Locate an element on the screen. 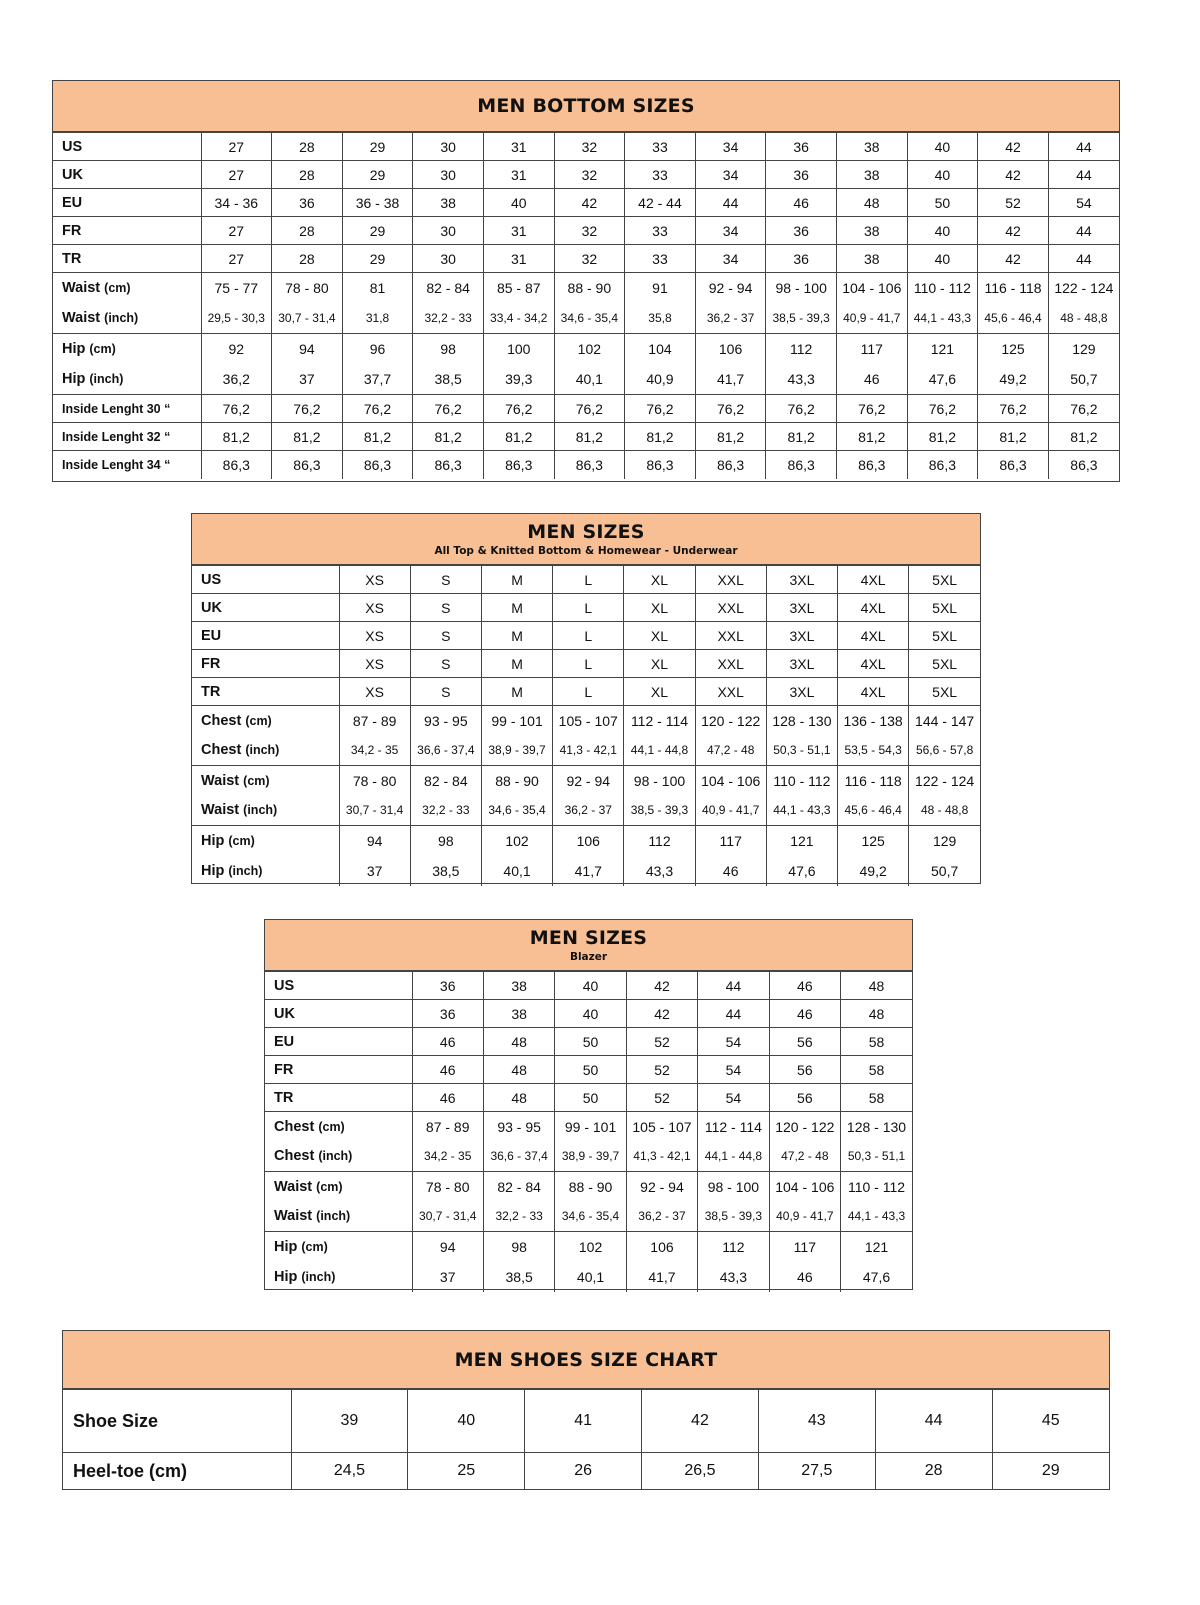 Image resolution: width=1200 pixels, height=1605 pixels. size-cell: 50 is located at coordinates (942, 202).